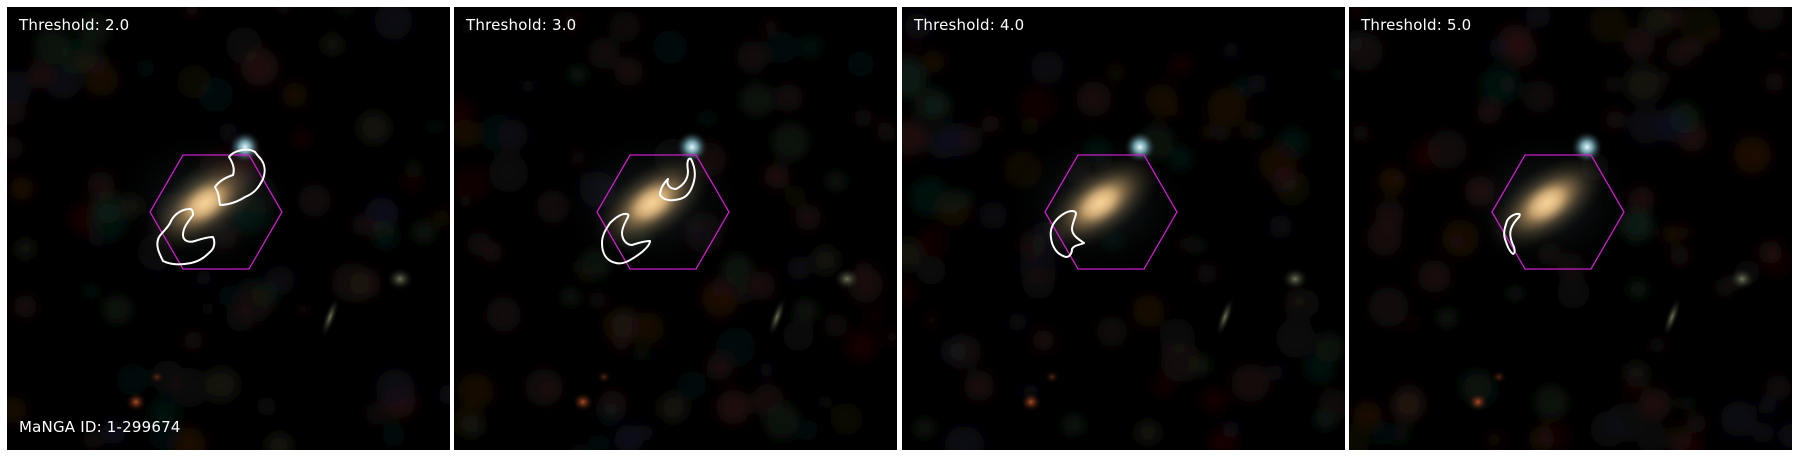 The width and height of the screenshot is (1800, 457). I want to click on threshold-label: Threshold: 2.0, so click(74, 25).